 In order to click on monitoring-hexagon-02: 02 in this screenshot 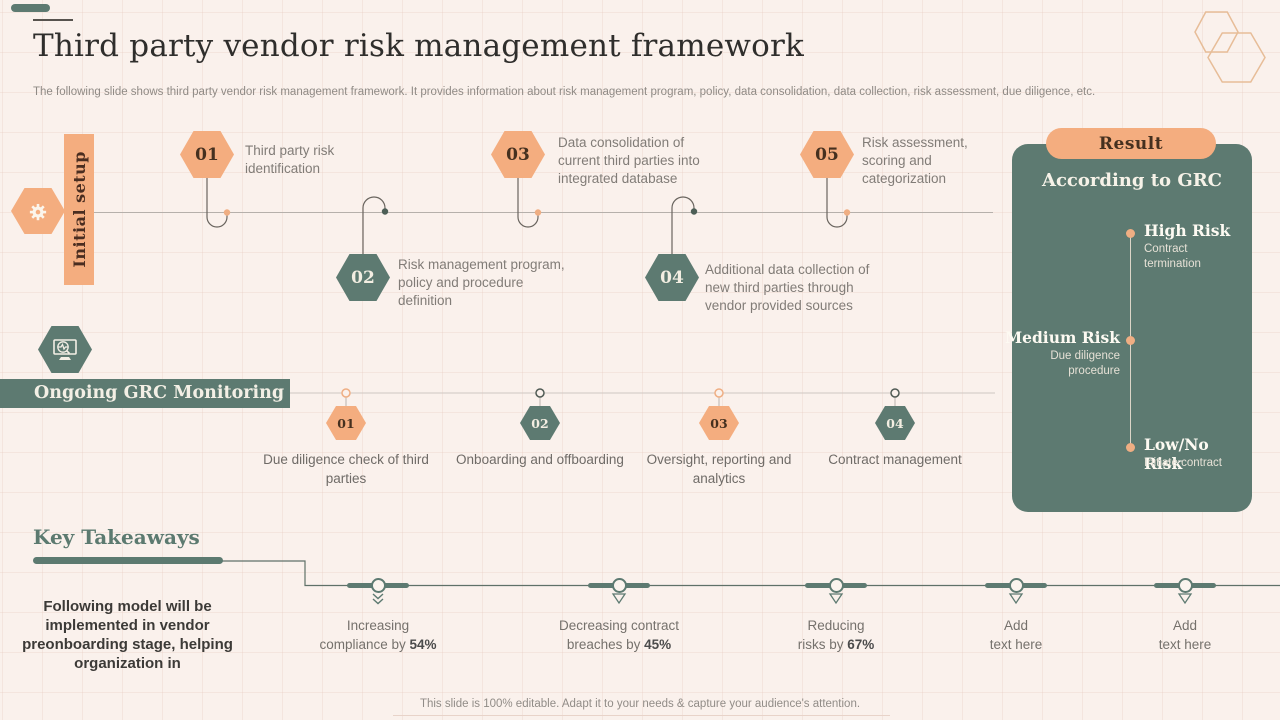, I will do `click(540, 423)`.